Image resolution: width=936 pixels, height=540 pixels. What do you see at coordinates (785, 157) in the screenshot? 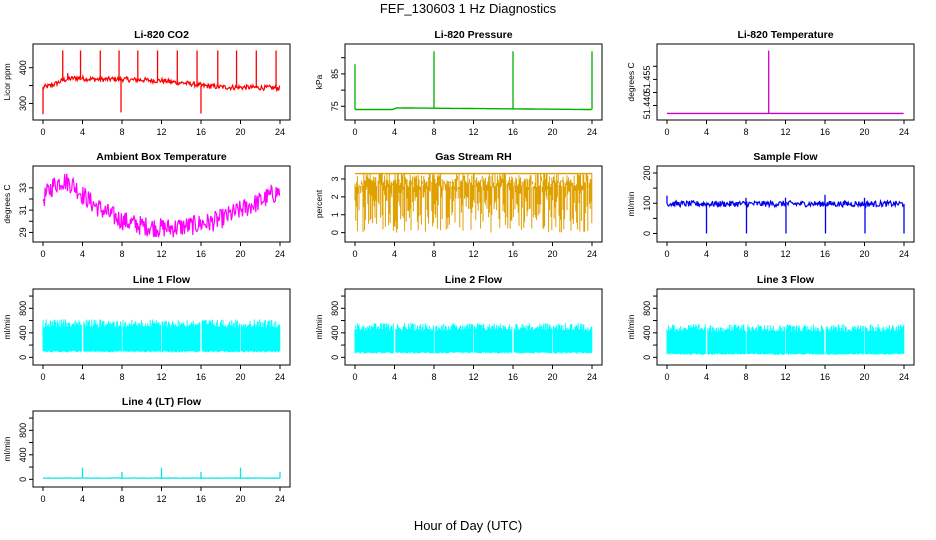
I see `chart-title: Sample Flow` at bounding box center [785, 157].